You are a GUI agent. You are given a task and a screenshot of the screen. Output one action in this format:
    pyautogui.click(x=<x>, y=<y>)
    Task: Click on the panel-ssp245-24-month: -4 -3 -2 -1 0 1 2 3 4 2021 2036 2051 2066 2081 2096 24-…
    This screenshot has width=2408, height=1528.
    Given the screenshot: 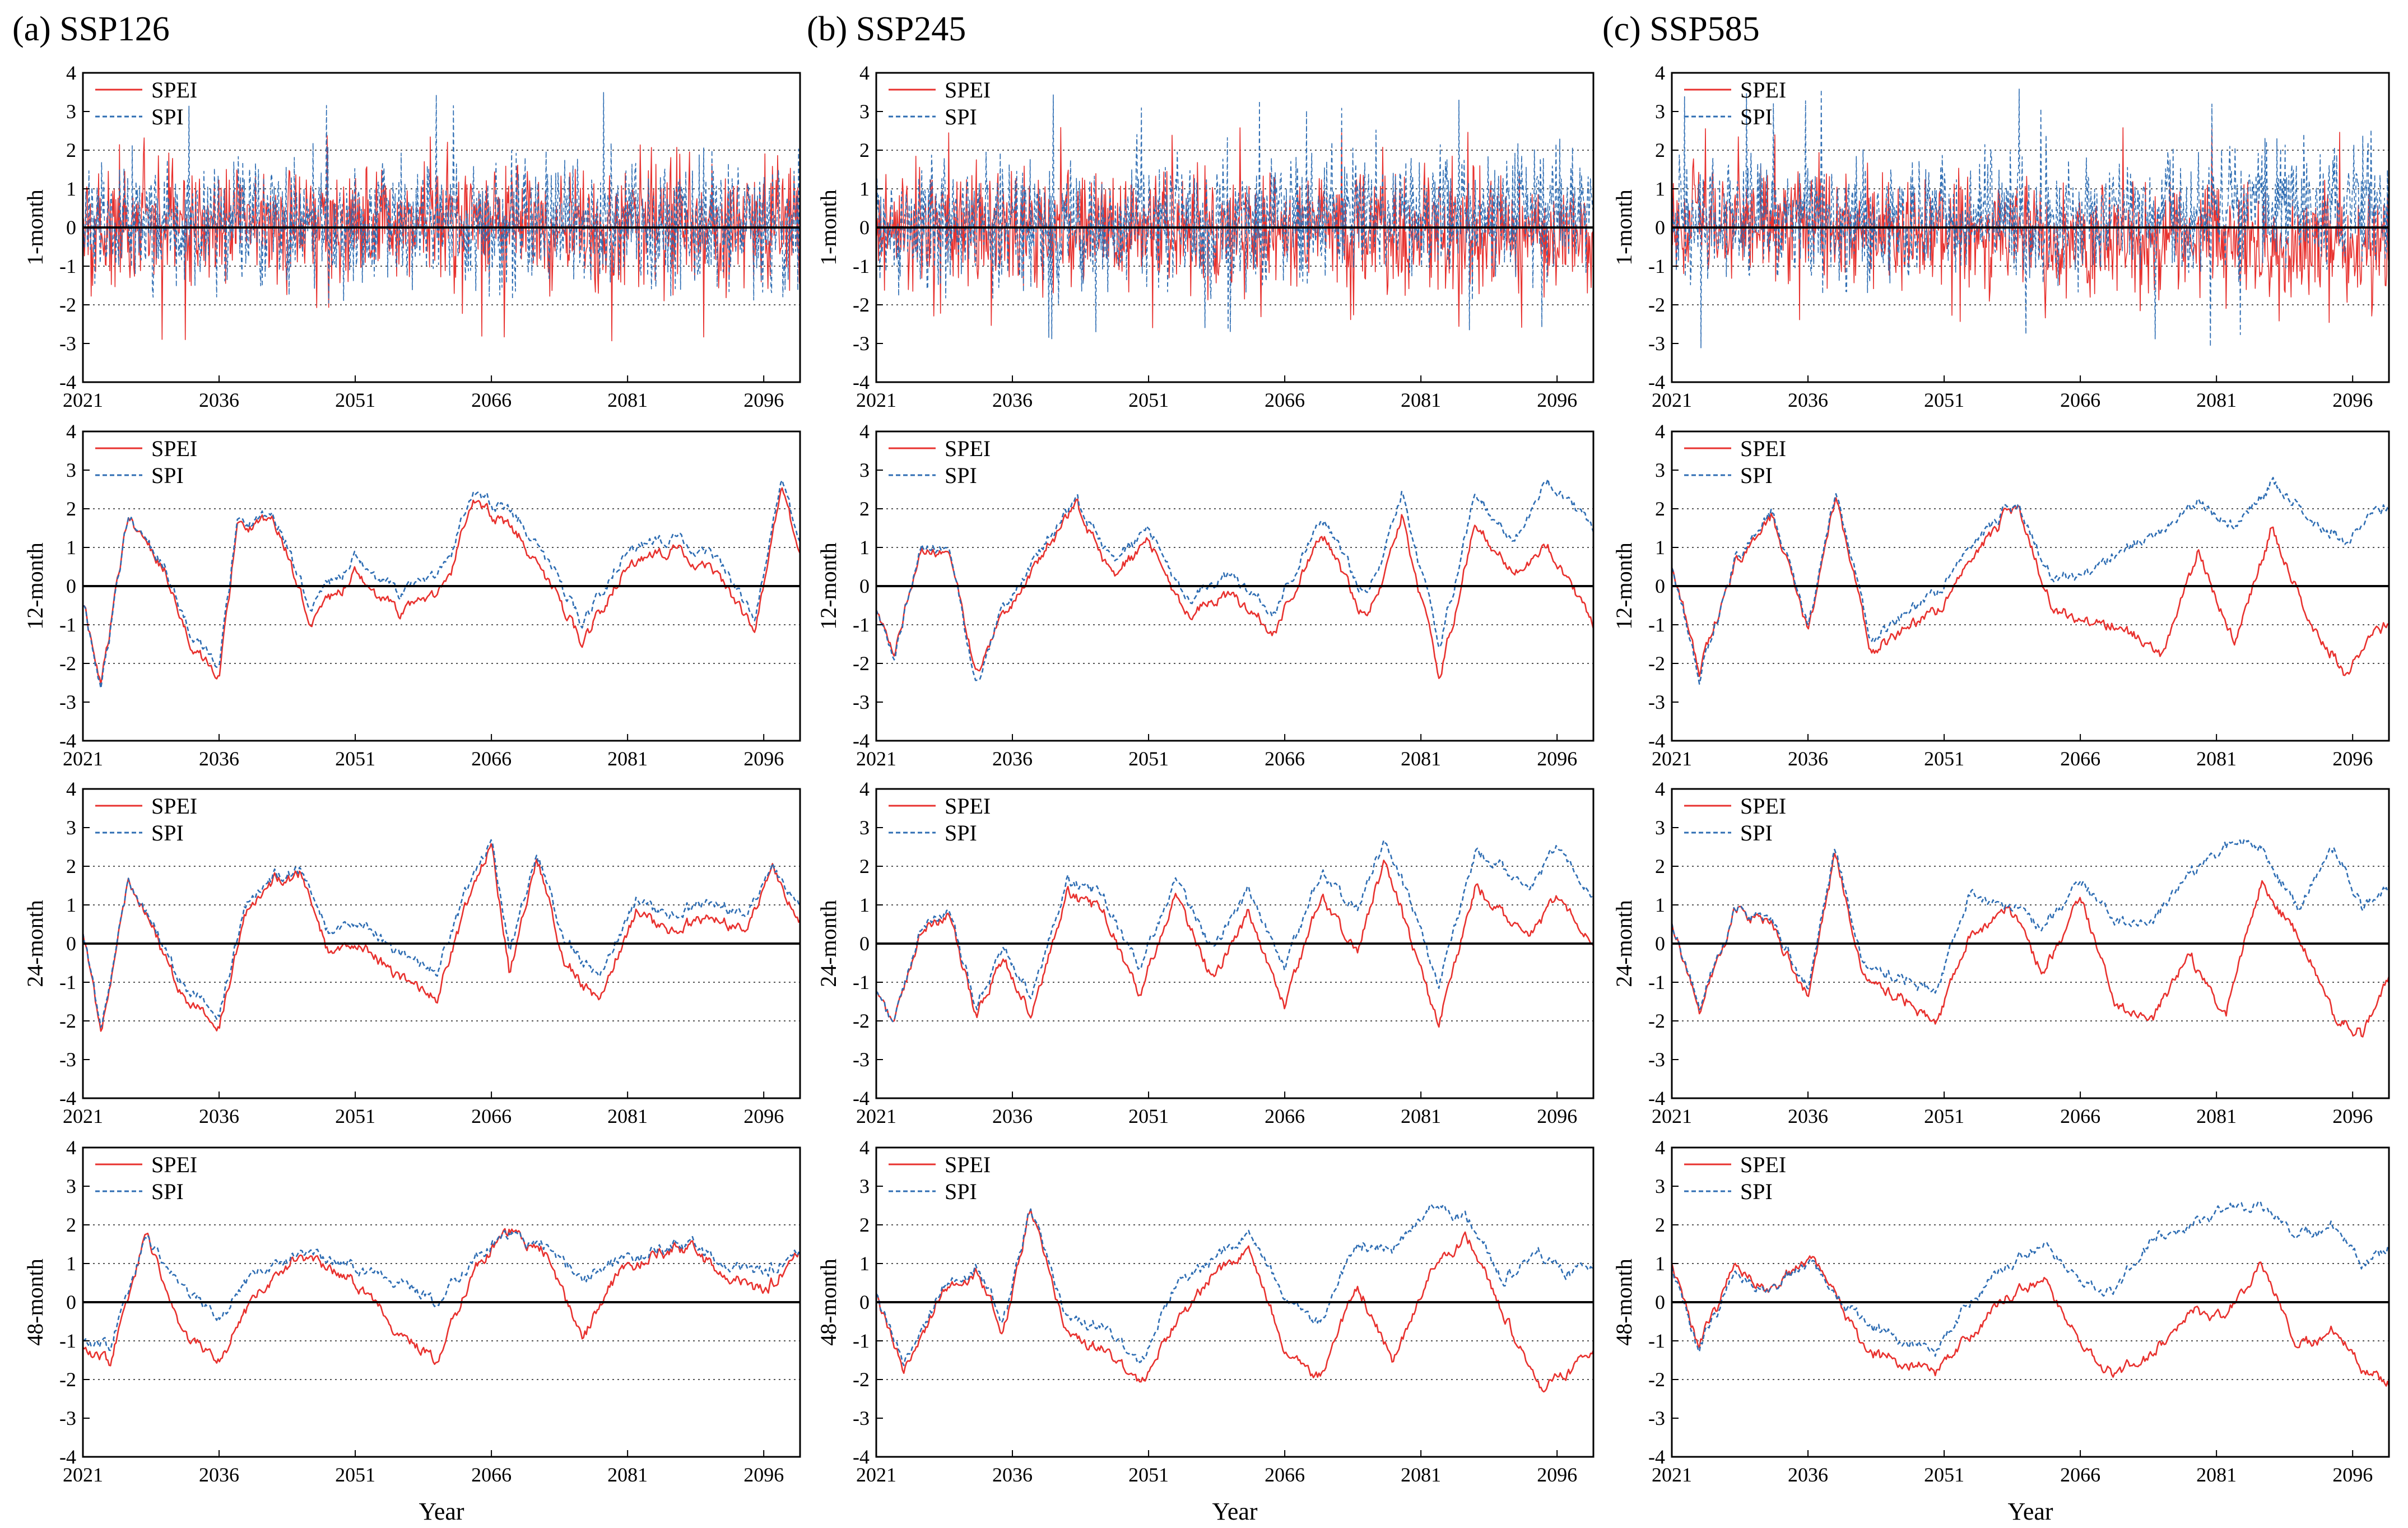 What is the action you would take?
    pyautogui.click(x=1206, y=952)
    